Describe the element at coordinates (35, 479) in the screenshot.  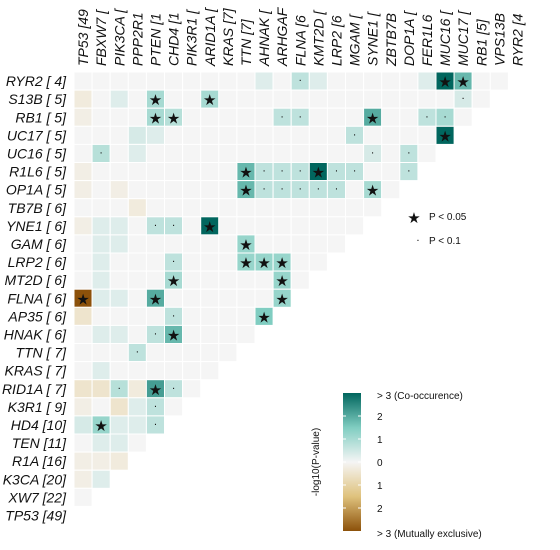
I see `row-label: K3CA [20]` at that location.